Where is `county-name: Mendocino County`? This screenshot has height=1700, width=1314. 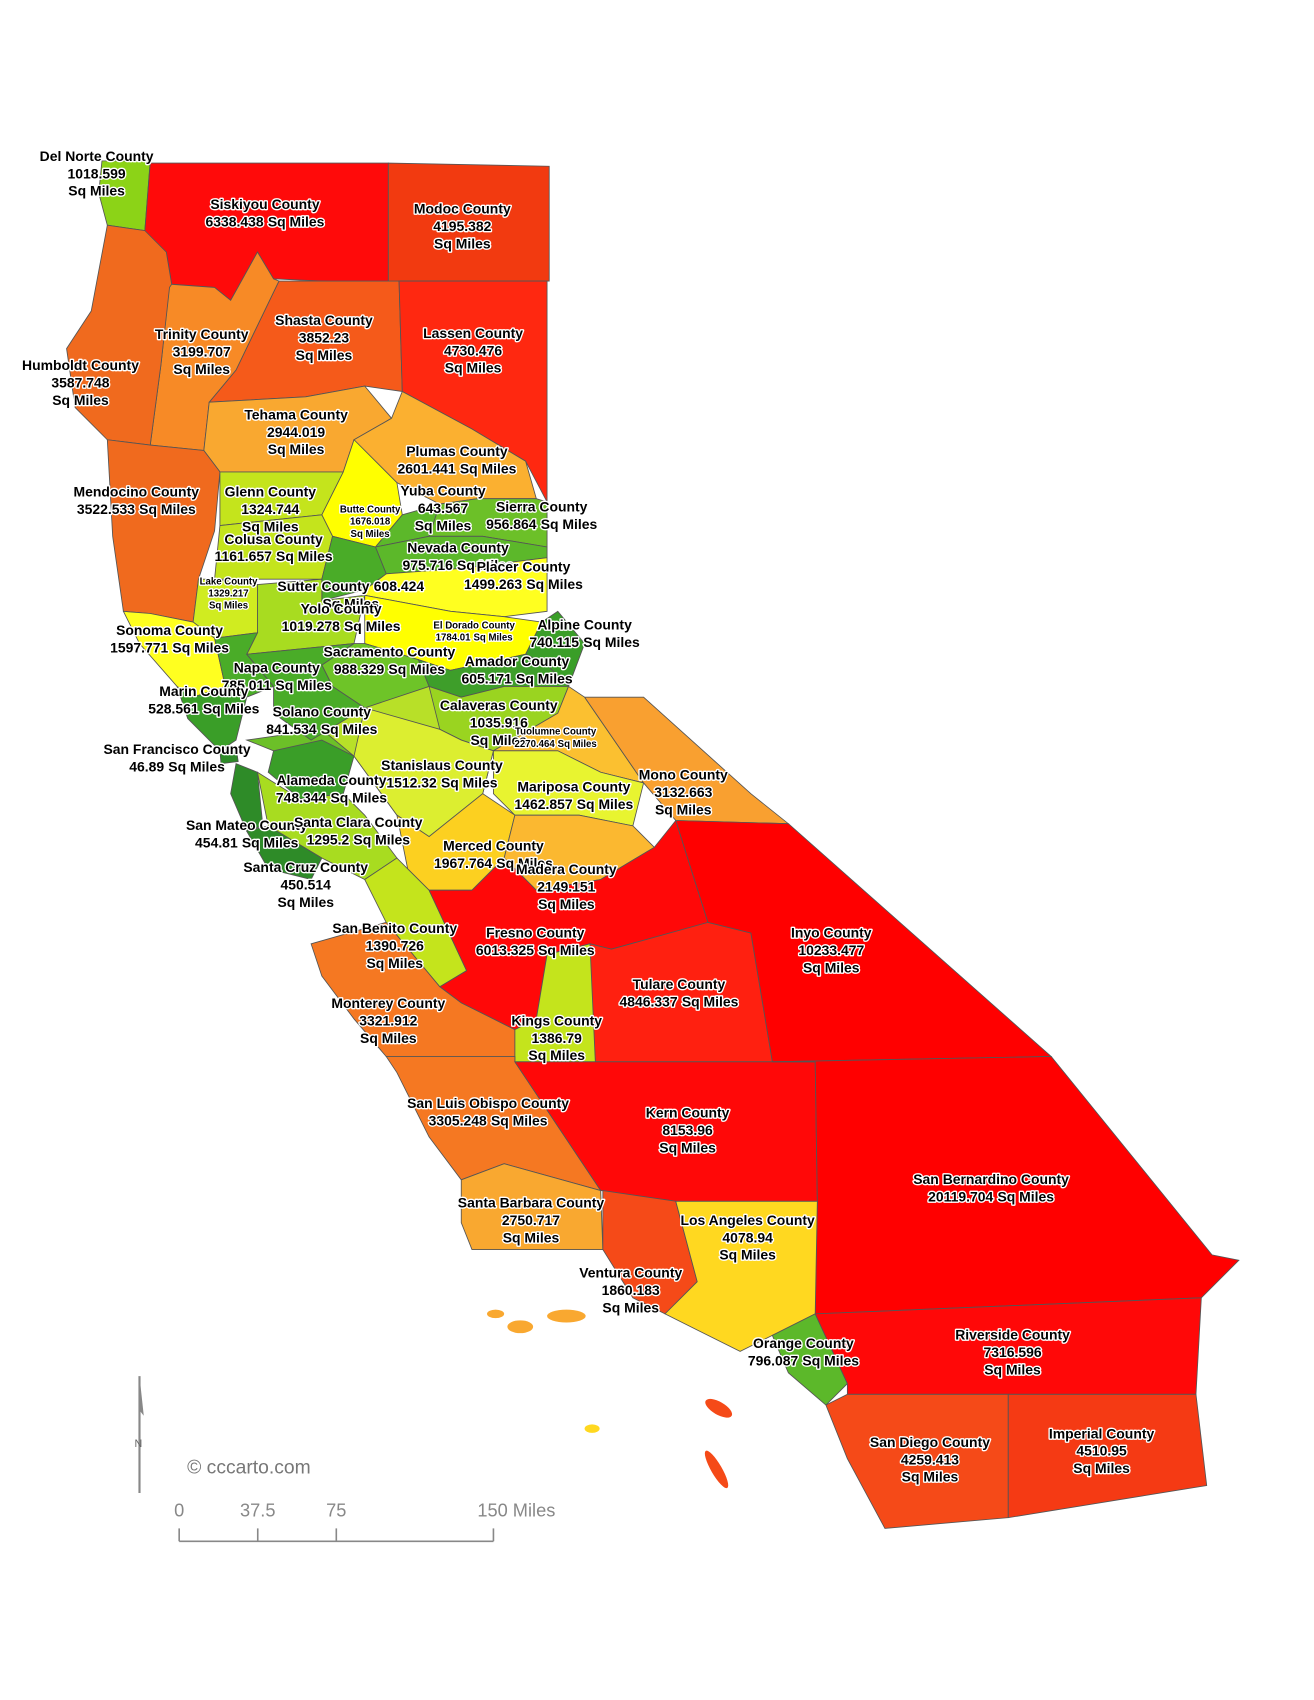 county-name: Mendocino County is located at coordinates (137, 492).